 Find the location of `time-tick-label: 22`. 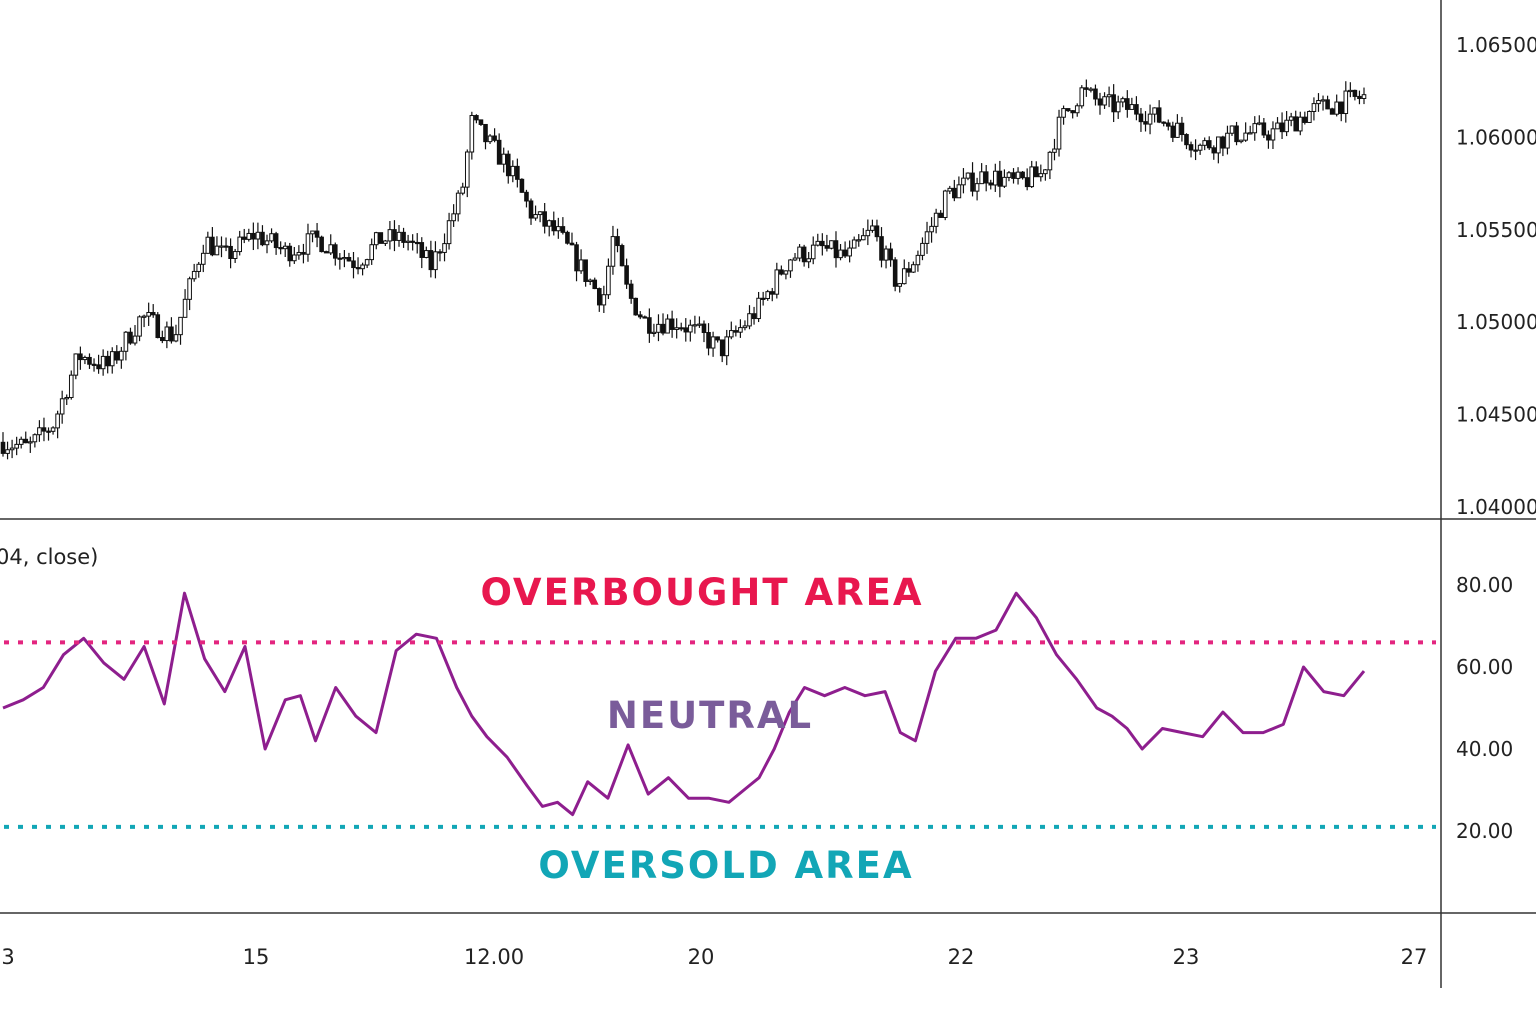

time-tick-label: 22 is located at coordinates (961, 957).